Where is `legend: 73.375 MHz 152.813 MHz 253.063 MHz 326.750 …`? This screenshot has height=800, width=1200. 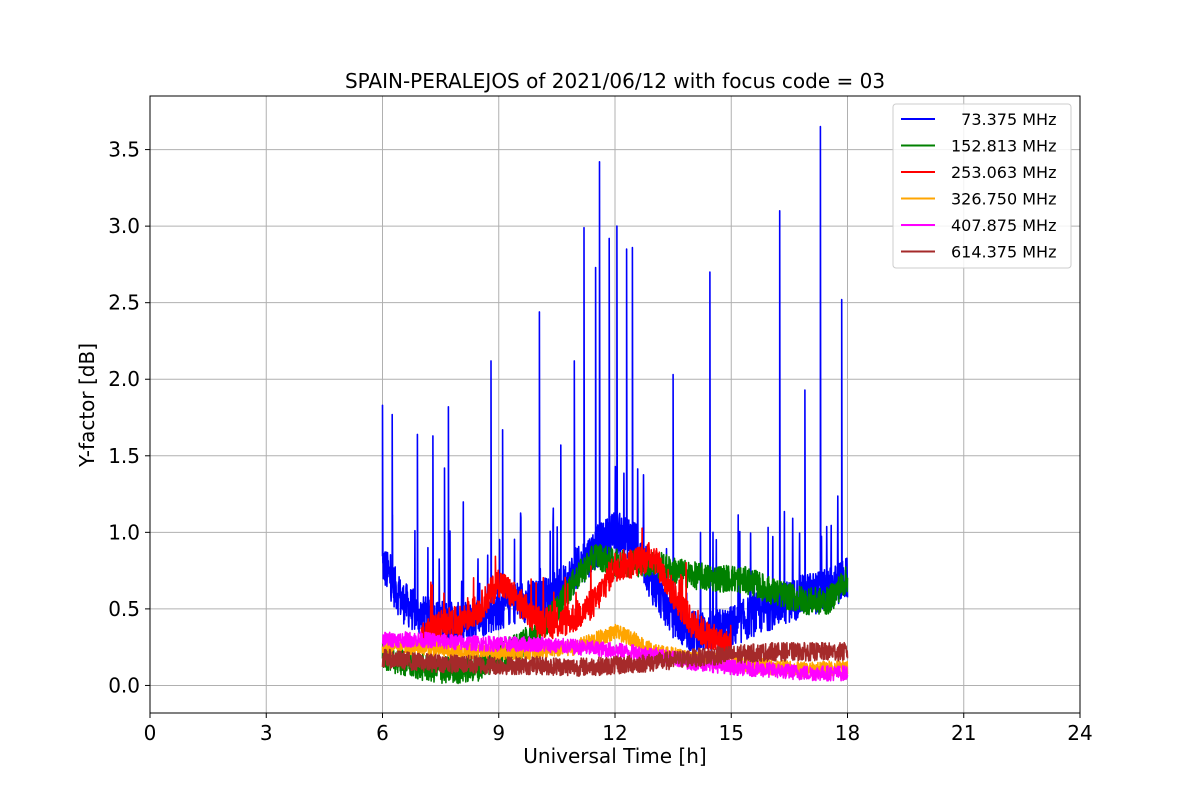 legend: 73.375 MHz 152.813 MHz 253.063 MHz 326.750 … is located at coordinates (982, 186).